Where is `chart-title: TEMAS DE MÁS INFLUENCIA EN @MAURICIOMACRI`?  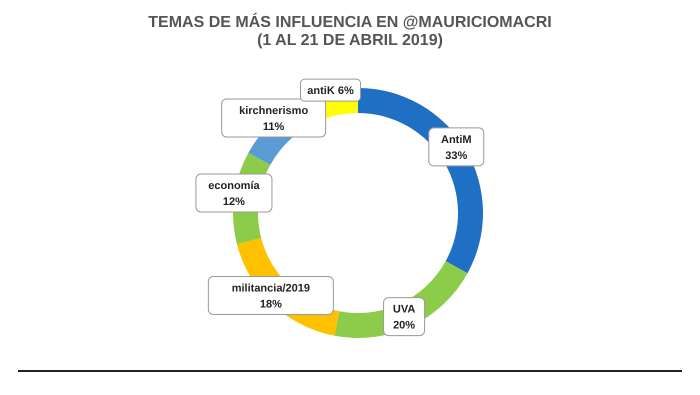
chart-title: TEMAS DE MÁS INFLUENCIA EN @MAURICIOMACRI is located at coordinates (350, 23).